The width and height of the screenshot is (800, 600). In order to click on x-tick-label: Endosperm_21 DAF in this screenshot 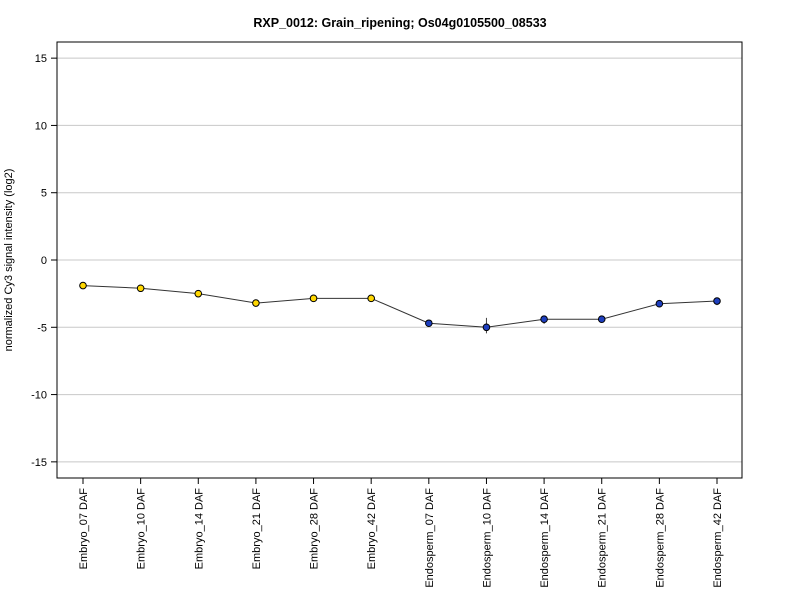, I will do `click(603, 538)`.